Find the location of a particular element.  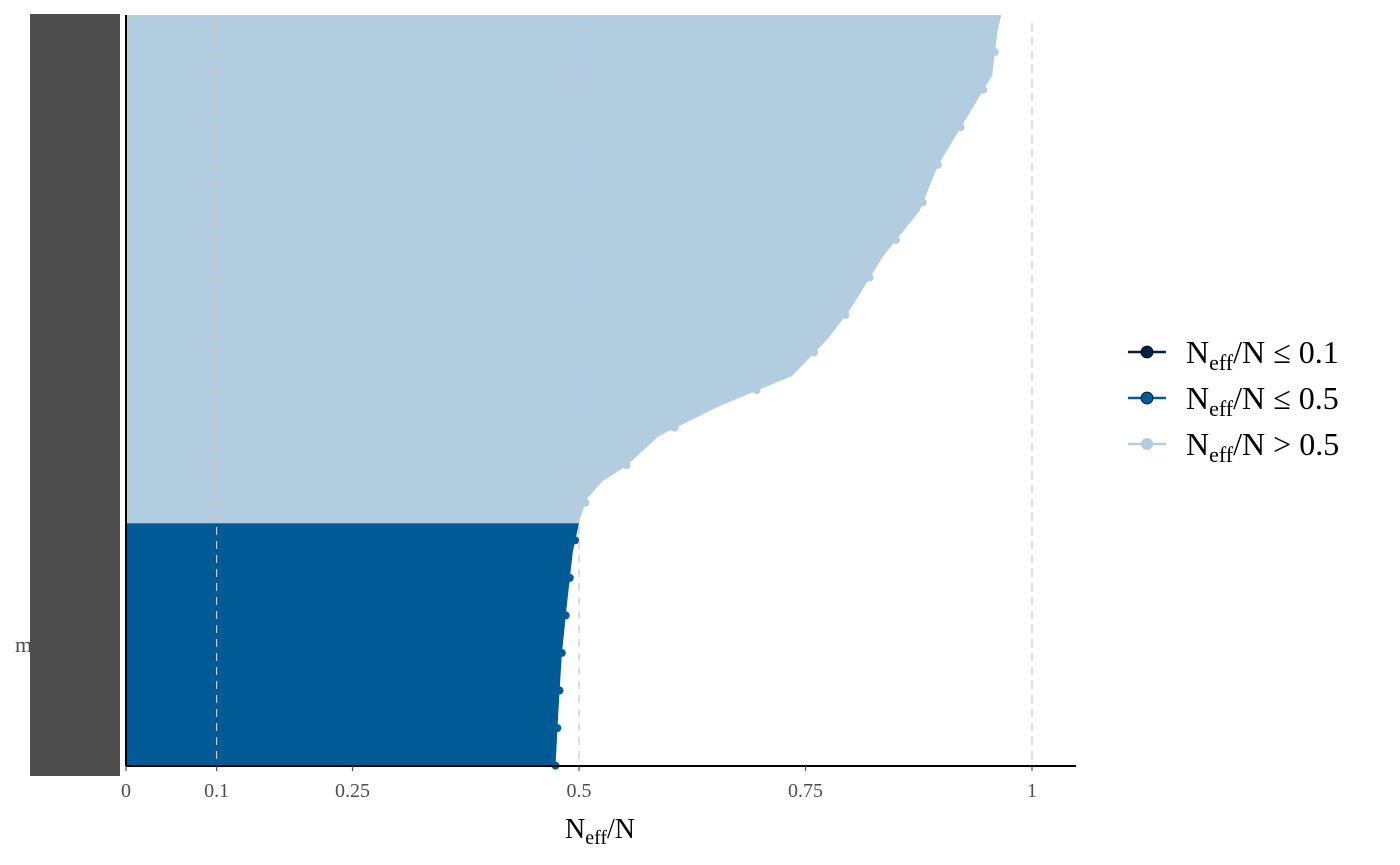

x-tick-label: 0.1 is located at coordinates (216, 791).